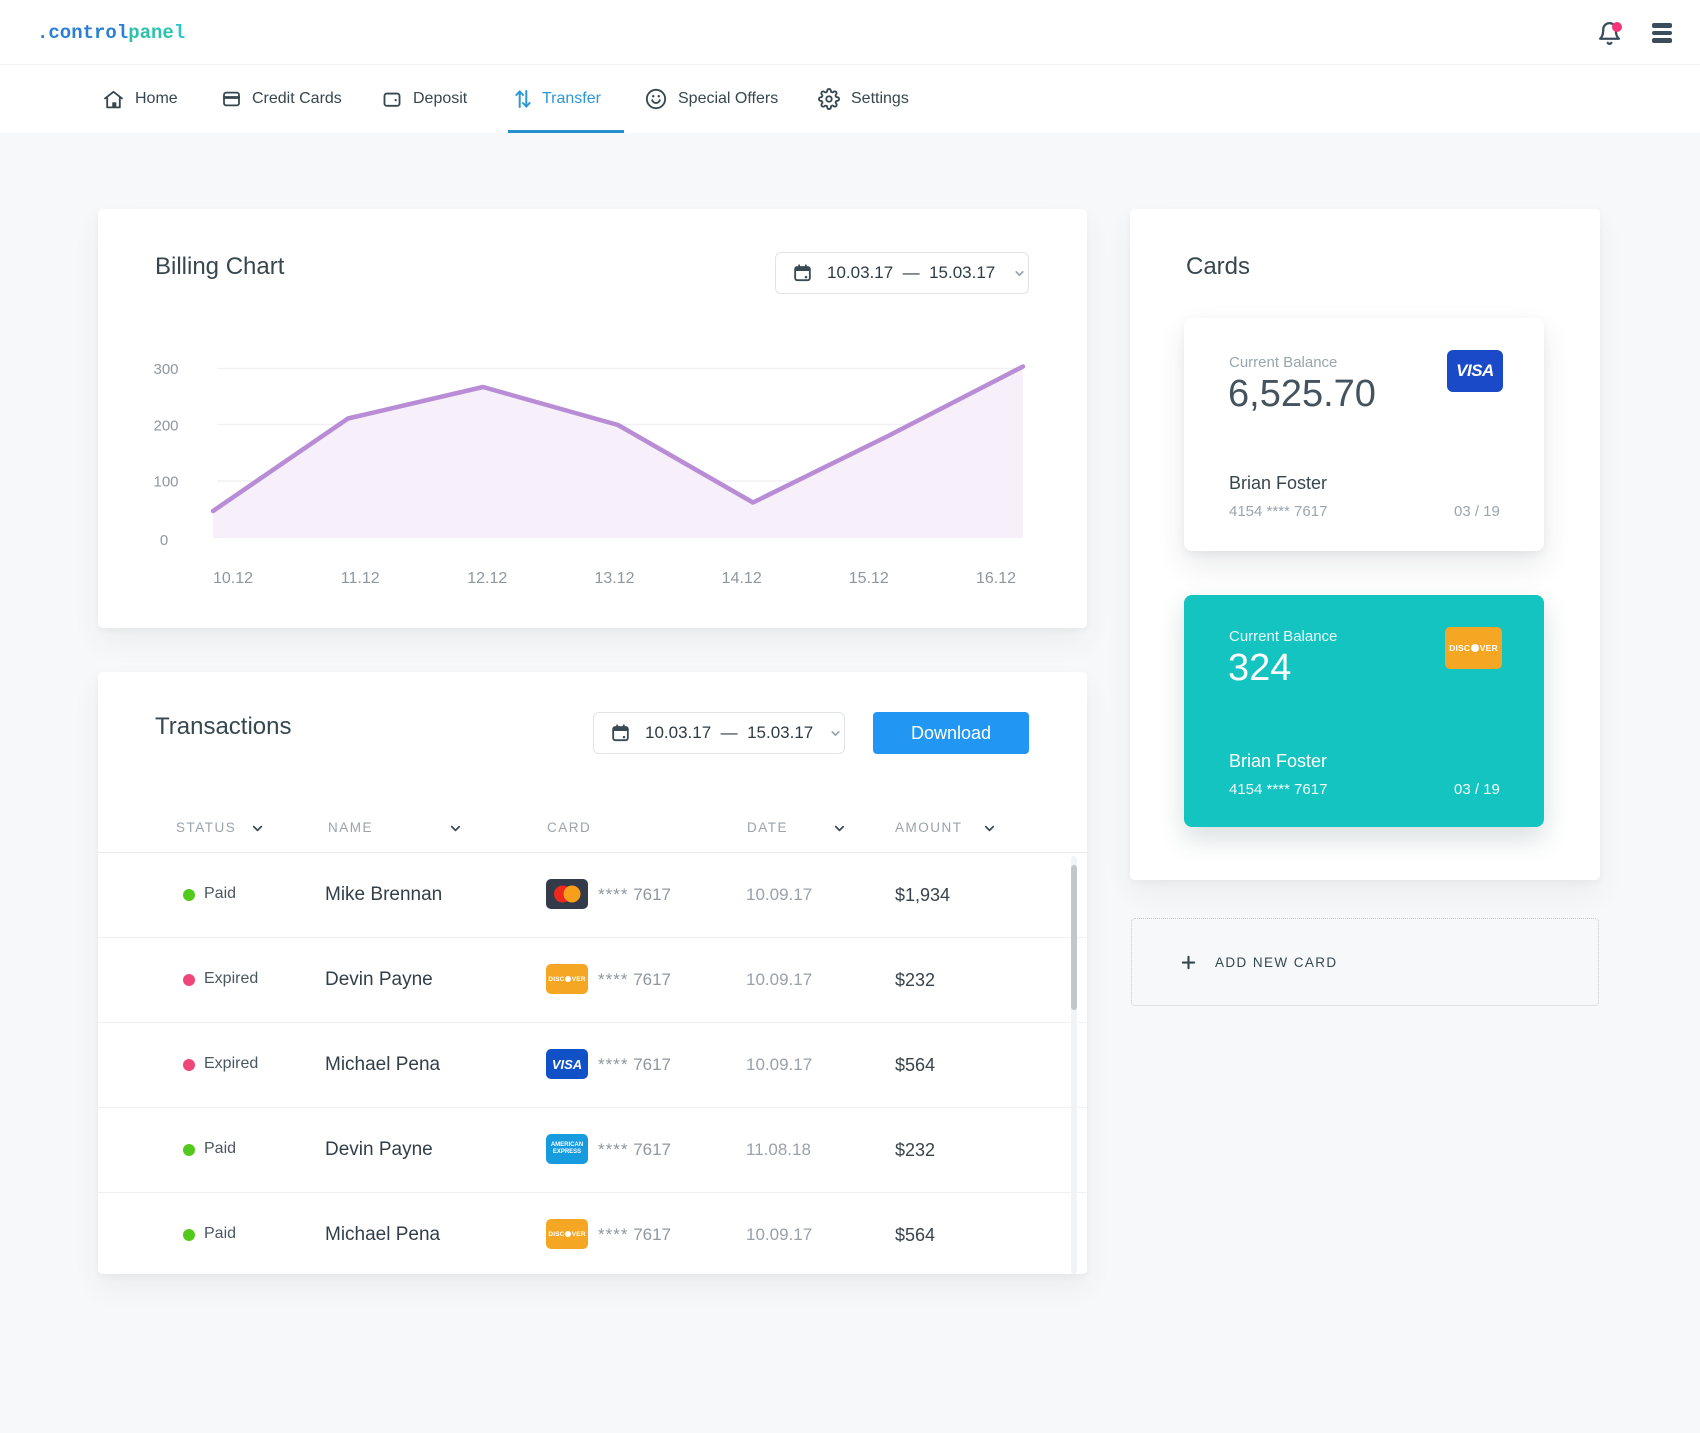 The width and height of the screenshot is (1700, 1433). Describe the element at coordinates (869, 578) in the screenshot. I see `svg-text: 15.12` at that location.